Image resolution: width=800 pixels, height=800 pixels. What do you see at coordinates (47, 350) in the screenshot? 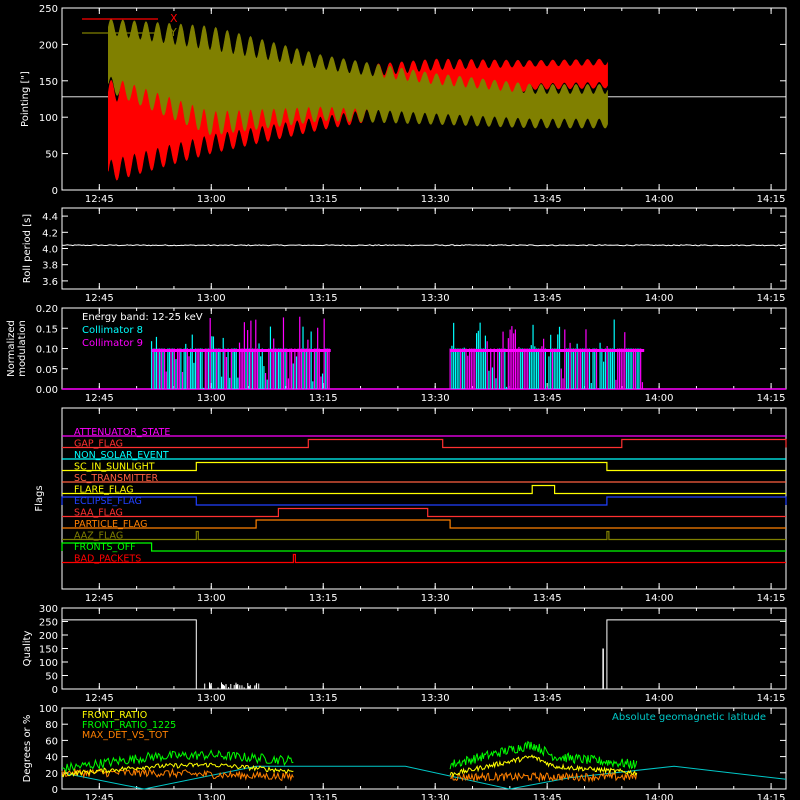
I see `y-tick-label: 0.10` at bounding box center [47, 350].